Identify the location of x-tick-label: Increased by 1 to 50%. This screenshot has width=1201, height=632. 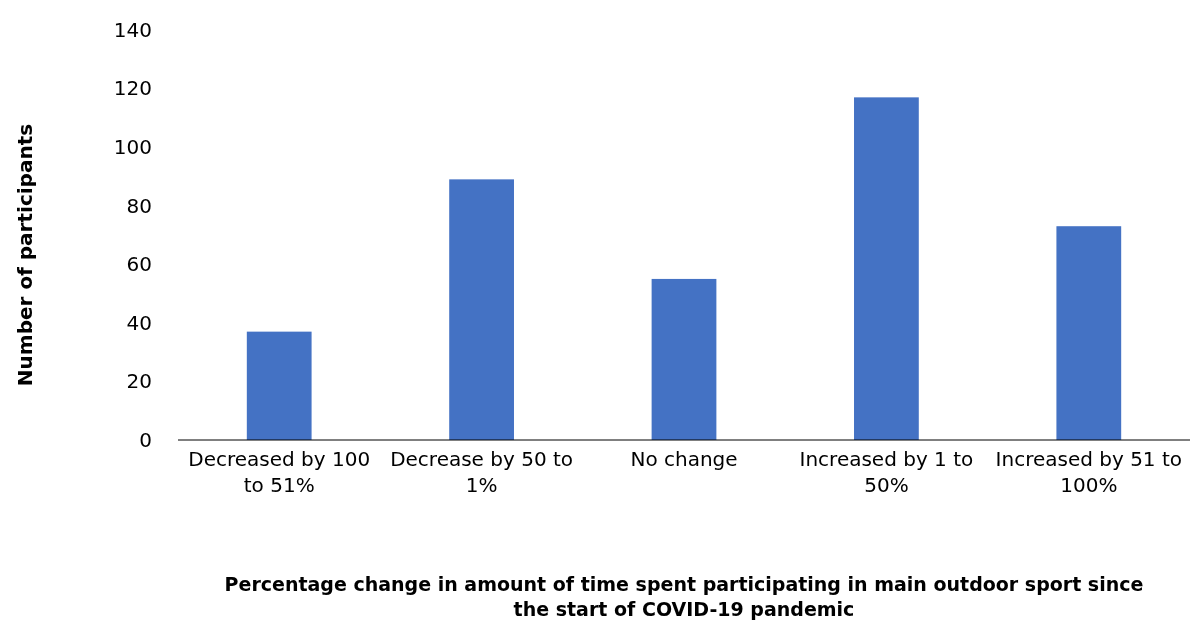
(886, 472).